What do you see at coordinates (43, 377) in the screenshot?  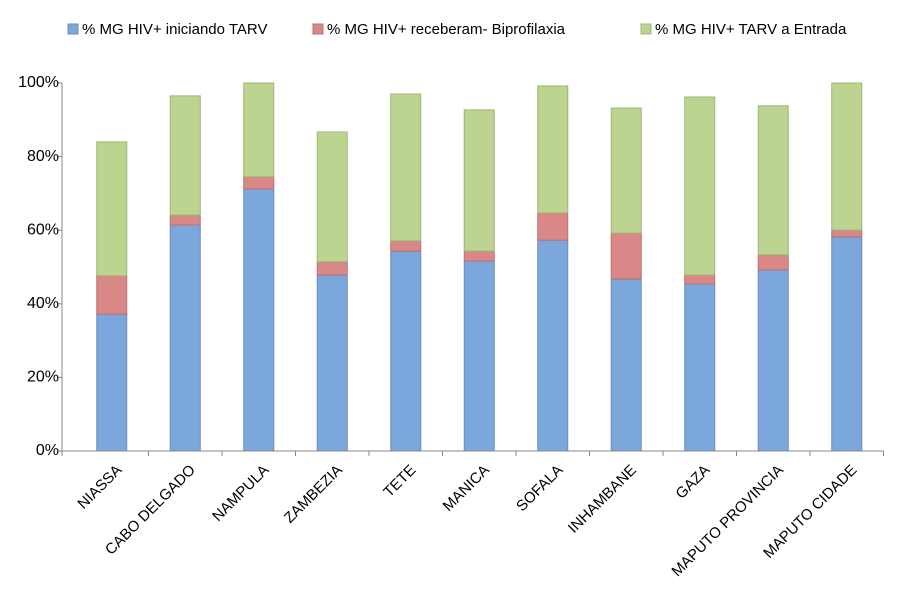 I see `y-tick-label: 20%` at bounding box center [43, 377].